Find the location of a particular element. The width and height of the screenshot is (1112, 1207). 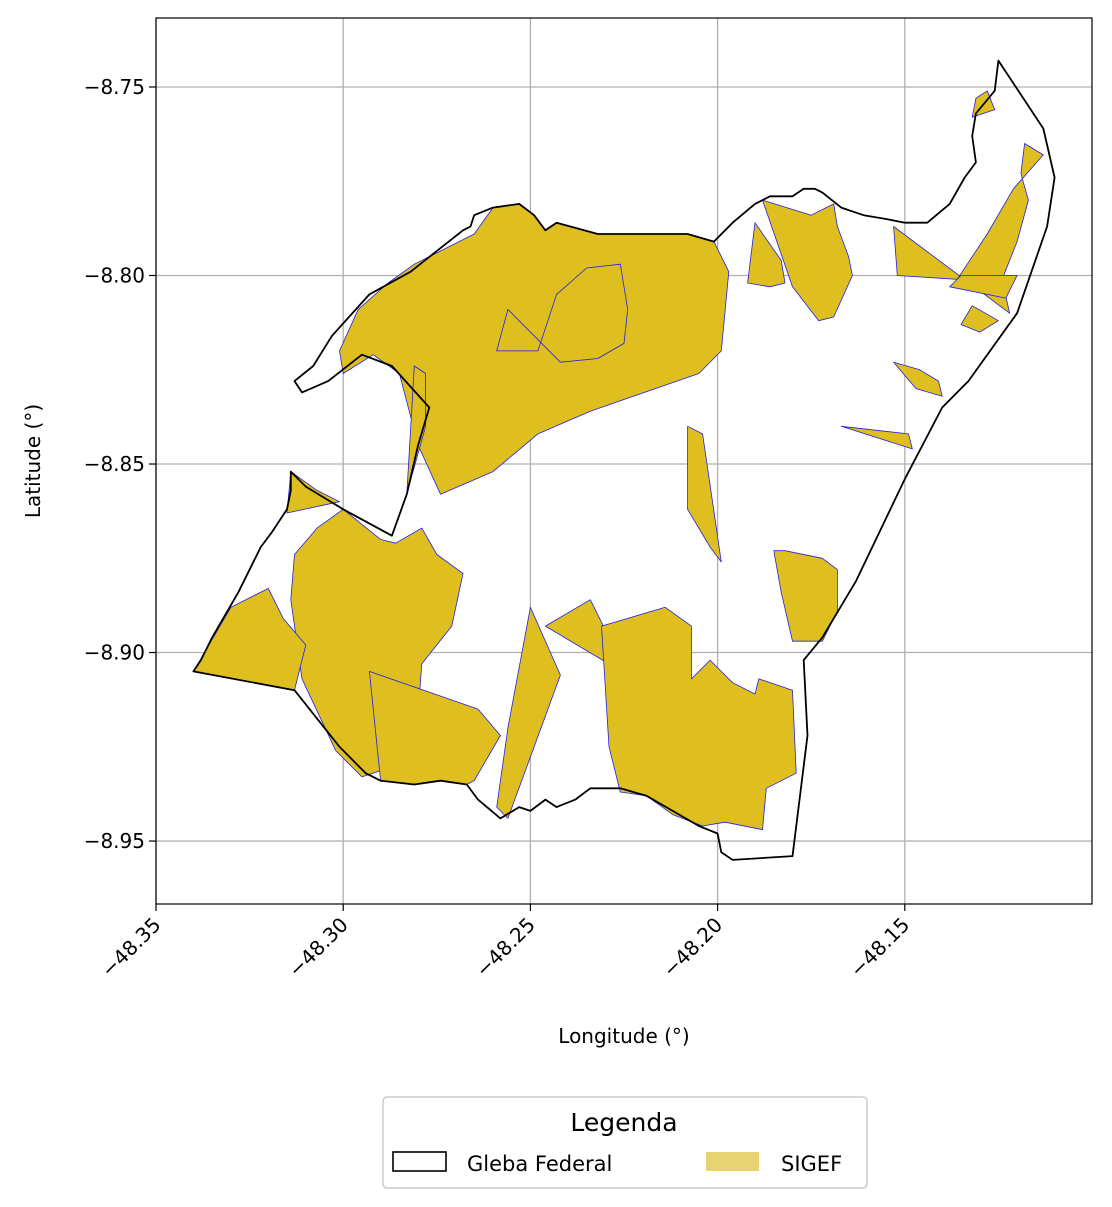

y-tick-label: −8.90 is located at coordinates (114, 653).